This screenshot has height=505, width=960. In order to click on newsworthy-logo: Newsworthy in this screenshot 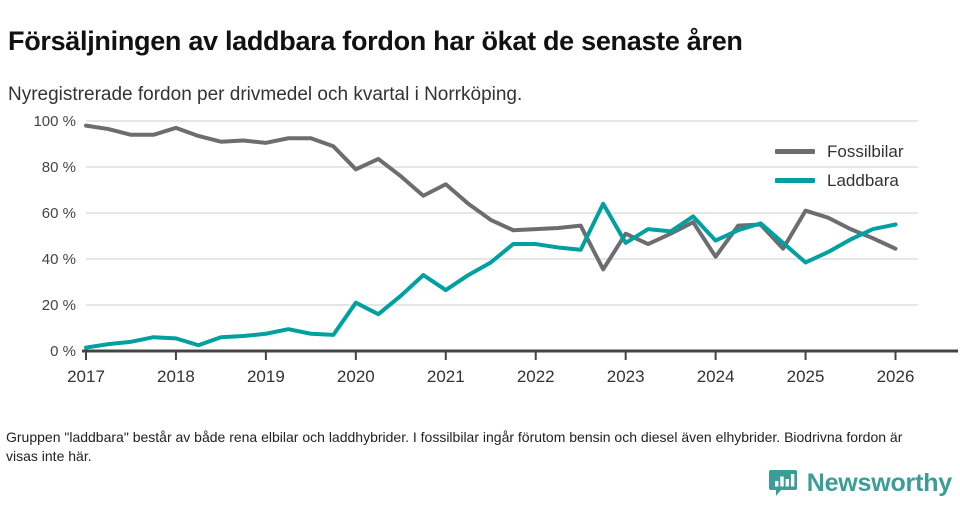, I will do `click(860, 483)`.